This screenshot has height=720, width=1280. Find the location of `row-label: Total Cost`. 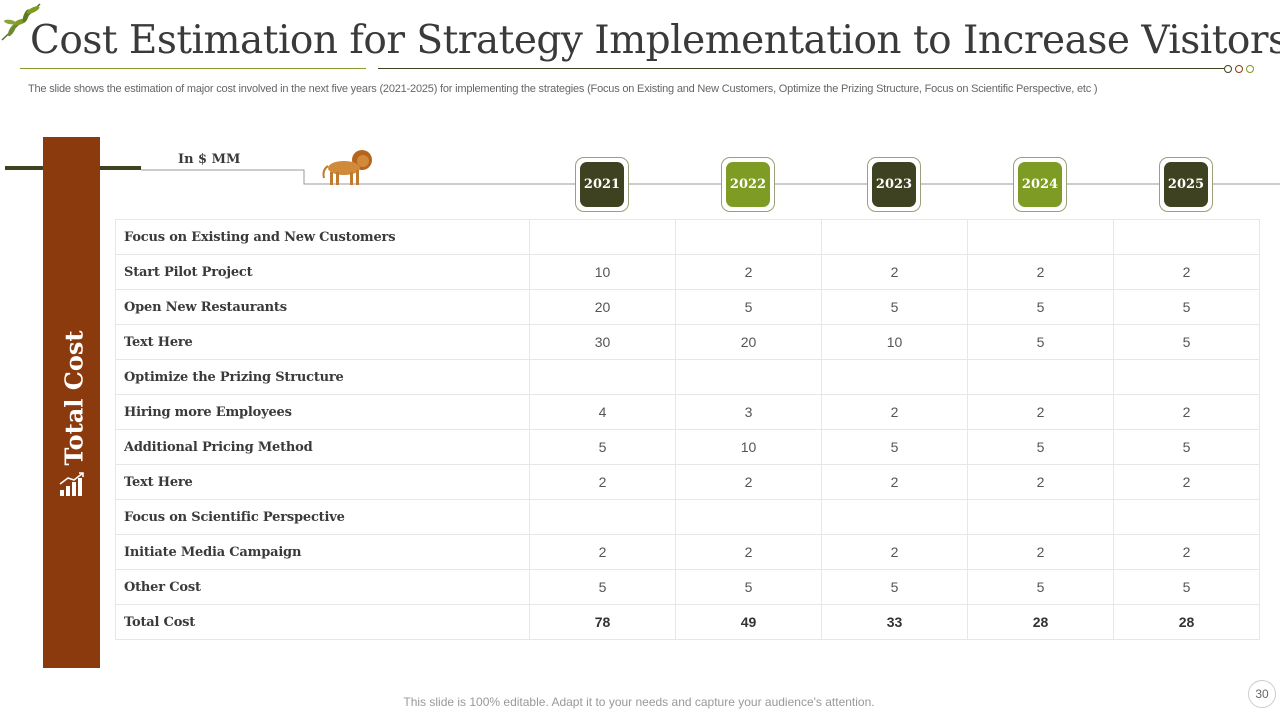

row-label: Total Cost is located at coordinates (322, 622).